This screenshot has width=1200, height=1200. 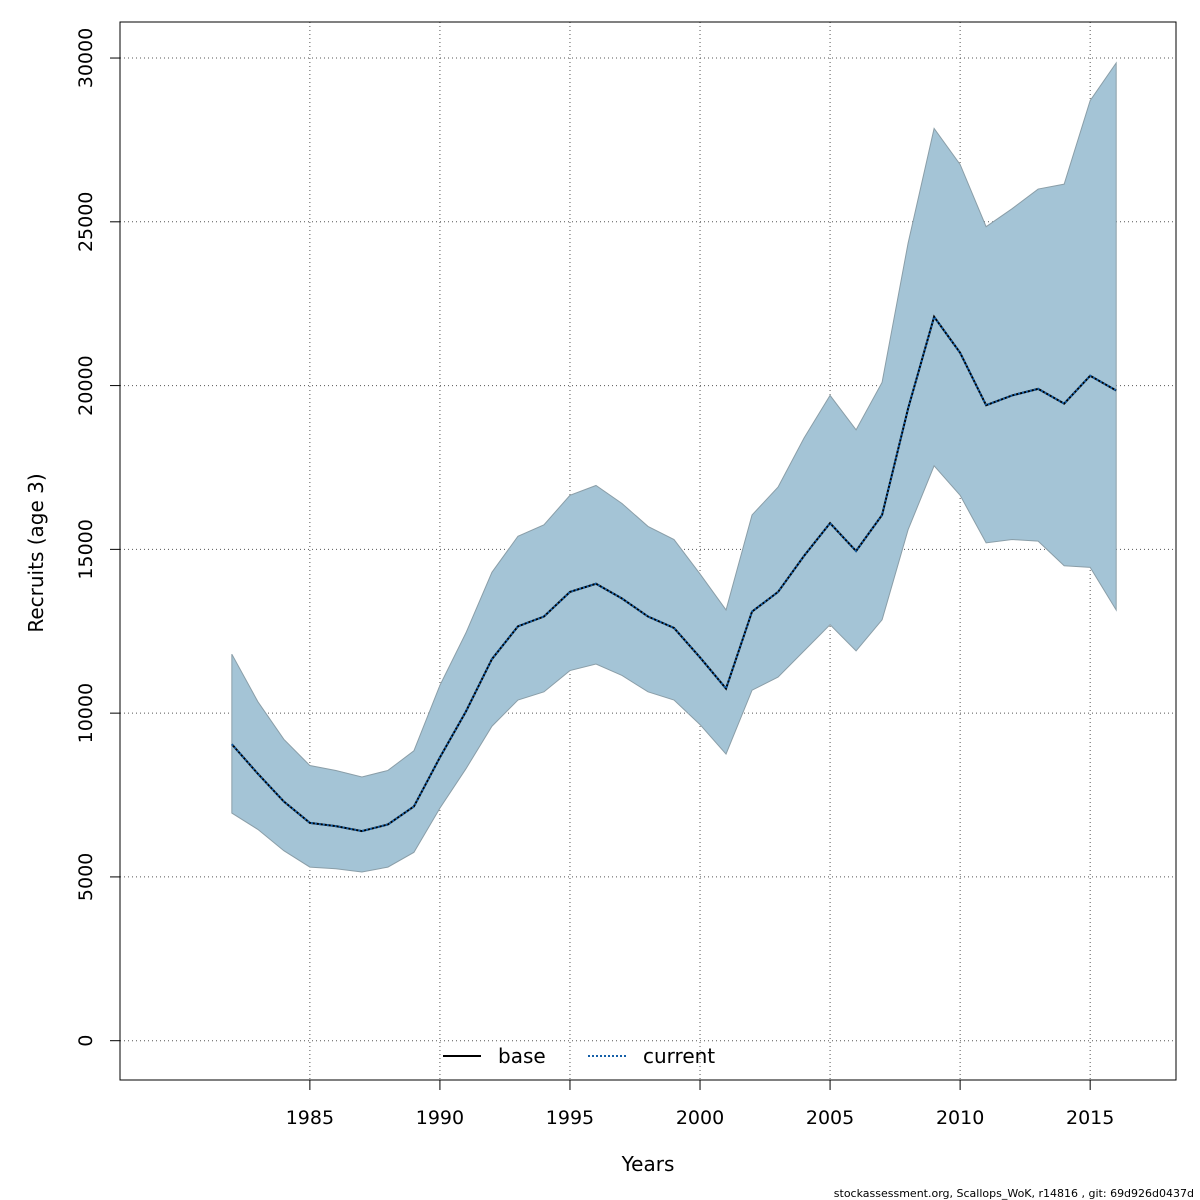 I want to click on x-tick-label: 1990, so click(x=440, y=1118).